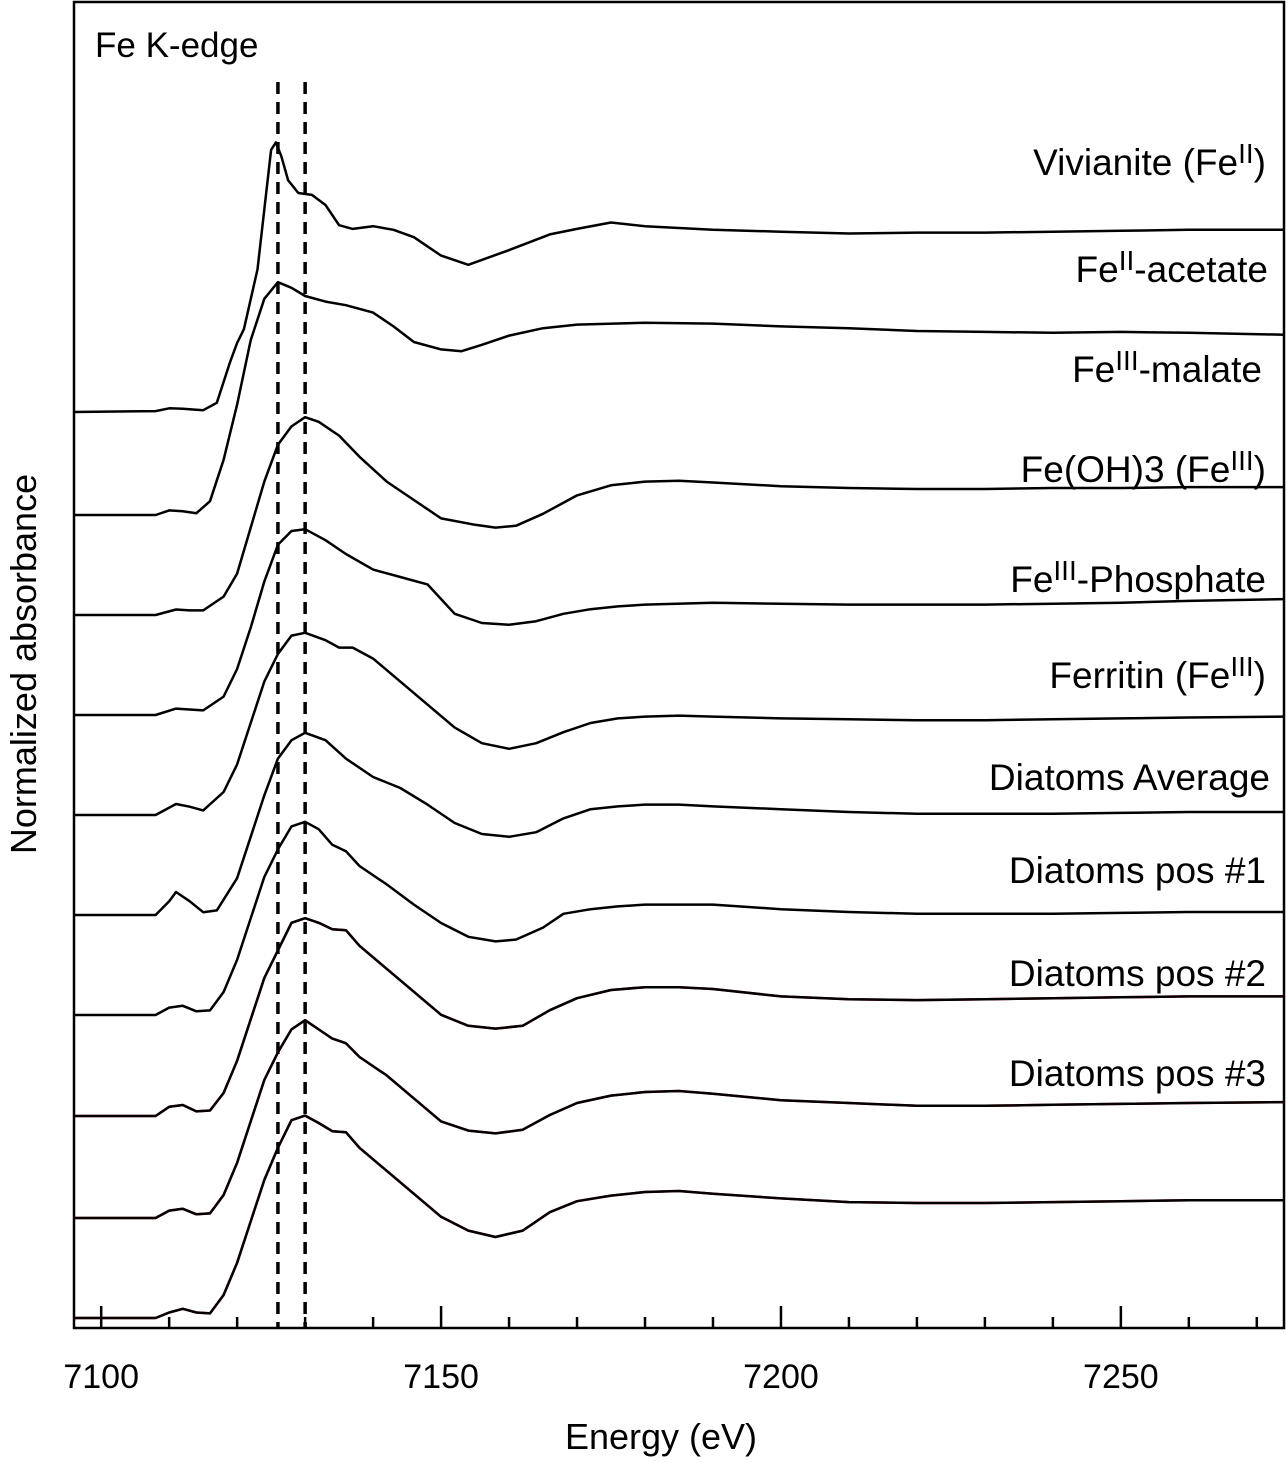 The image size is (1287, 1462). I want to click on series-label-text: Vivianite (Fe, so click(1135, 162).